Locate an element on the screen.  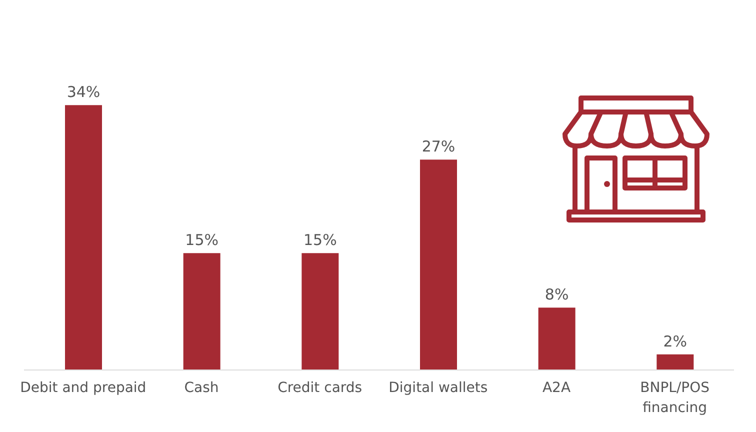
data-label: 2% is located at coordinates (675, 341).